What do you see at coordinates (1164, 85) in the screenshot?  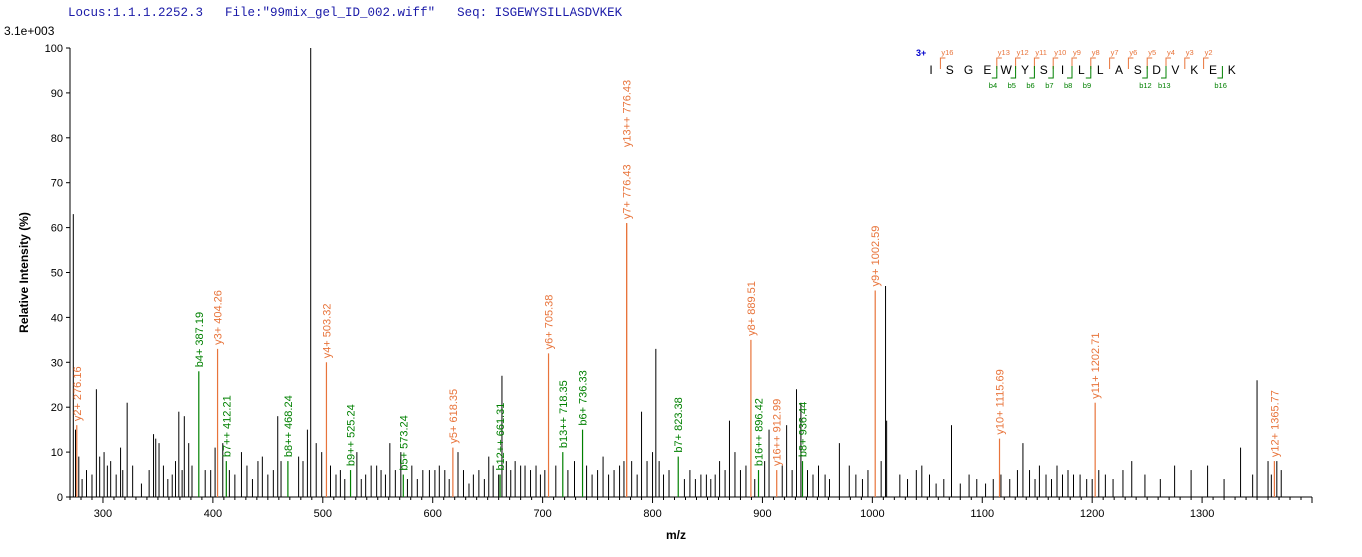 I see `b-fragment-label: b13` at bounding box center [1164, 85].